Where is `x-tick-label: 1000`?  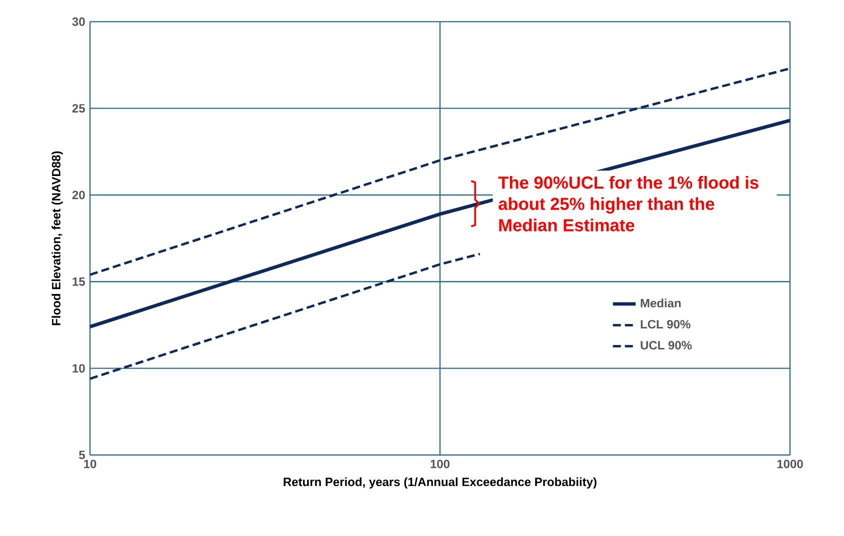 x-tick-label: 1000 is located at coordinates (790, 464).